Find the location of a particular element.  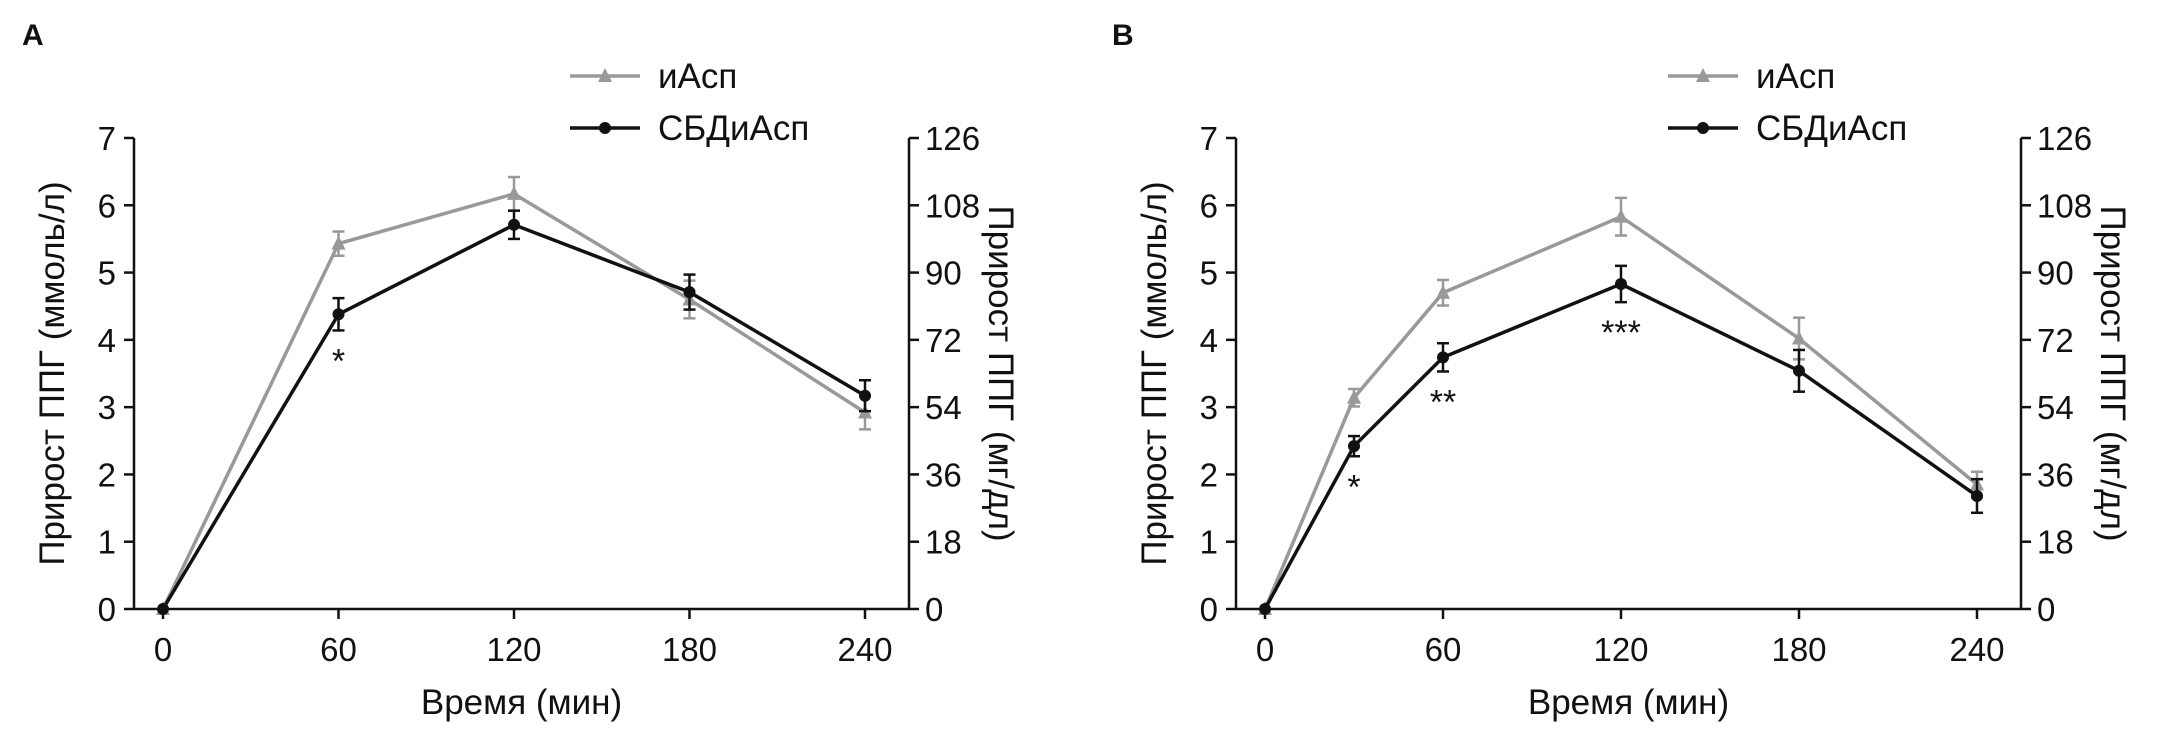

series-line is located at coordinates (1621, 446).